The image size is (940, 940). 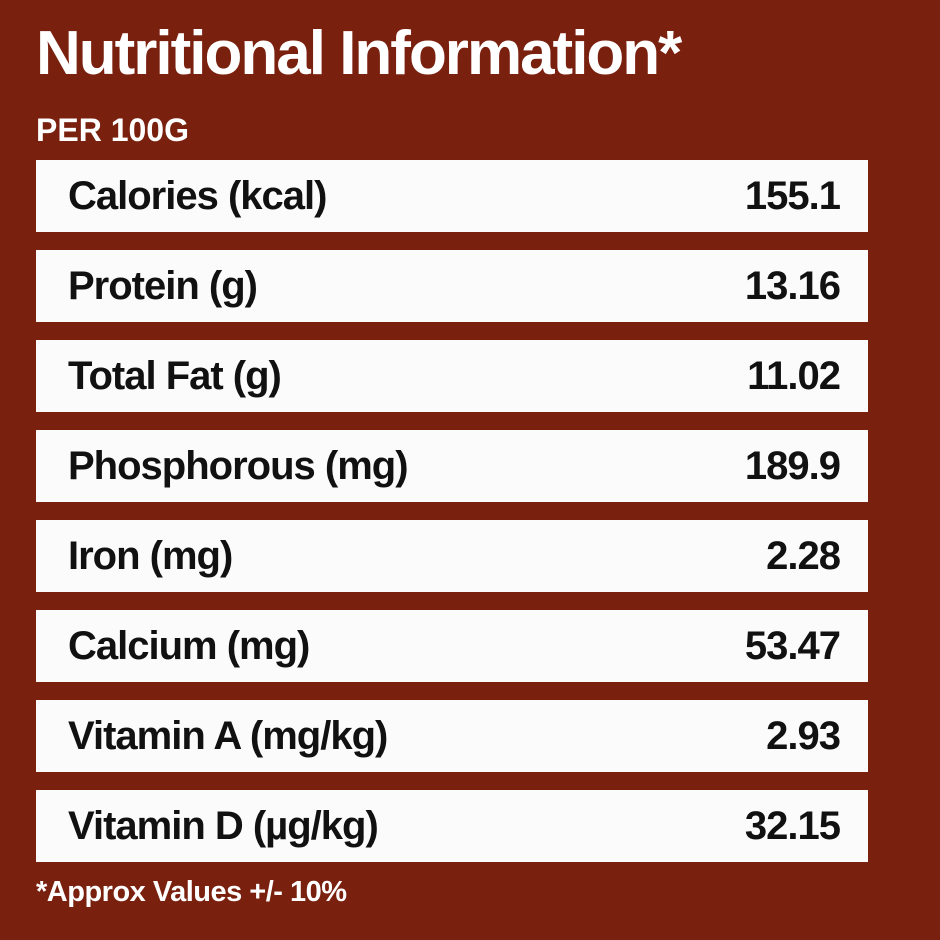 What do you see at coordinates (191, 892) in the screenshot?
I see `footnote: *Approx Values +/- 10%` at bounding box center [191, 892].